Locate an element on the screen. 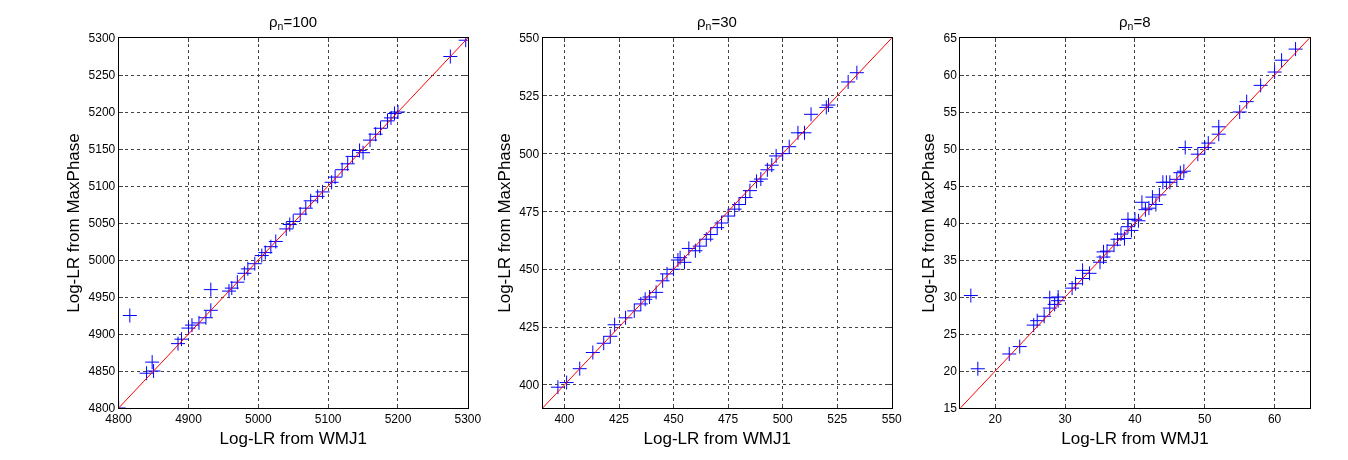  y-tick-label: 30 is located at coordinates (950, 297).